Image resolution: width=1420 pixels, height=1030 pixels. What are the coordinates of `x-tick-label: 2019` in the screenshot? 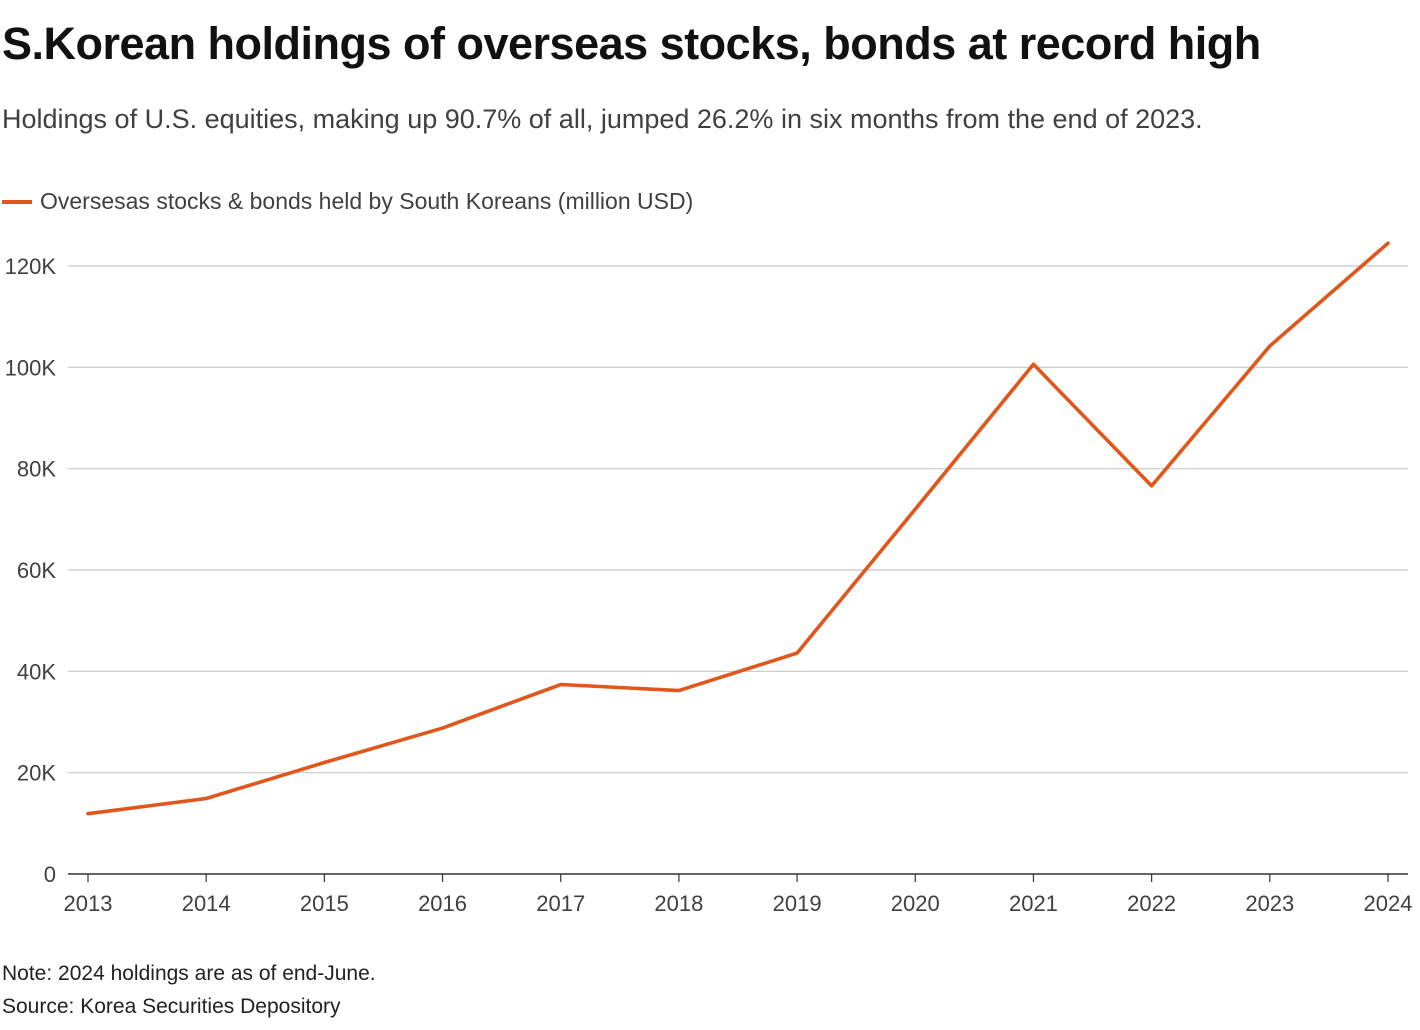 It's located at (797, 903).